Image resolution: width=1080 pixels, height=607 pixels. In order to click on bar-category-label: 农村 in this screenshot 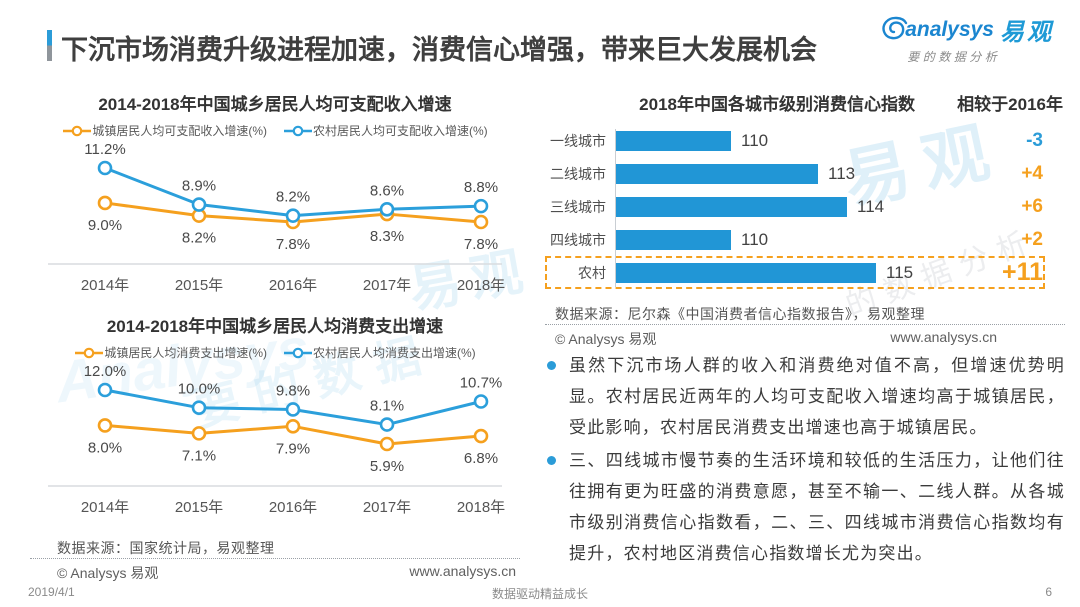, I will do `click(592, 272)`.